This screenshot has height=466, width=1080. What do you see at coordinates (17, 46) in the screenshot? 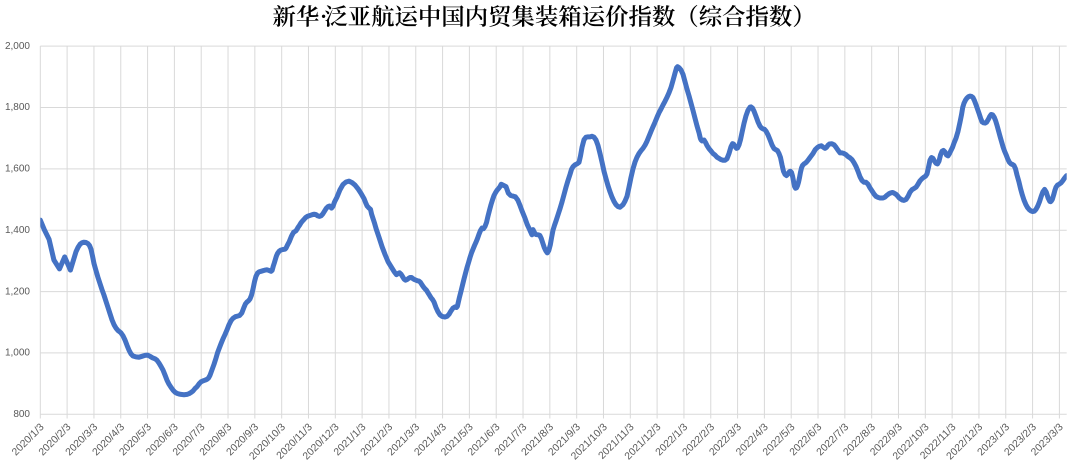
I see `svg-text: 2,000` at bounding box center [17, 46].